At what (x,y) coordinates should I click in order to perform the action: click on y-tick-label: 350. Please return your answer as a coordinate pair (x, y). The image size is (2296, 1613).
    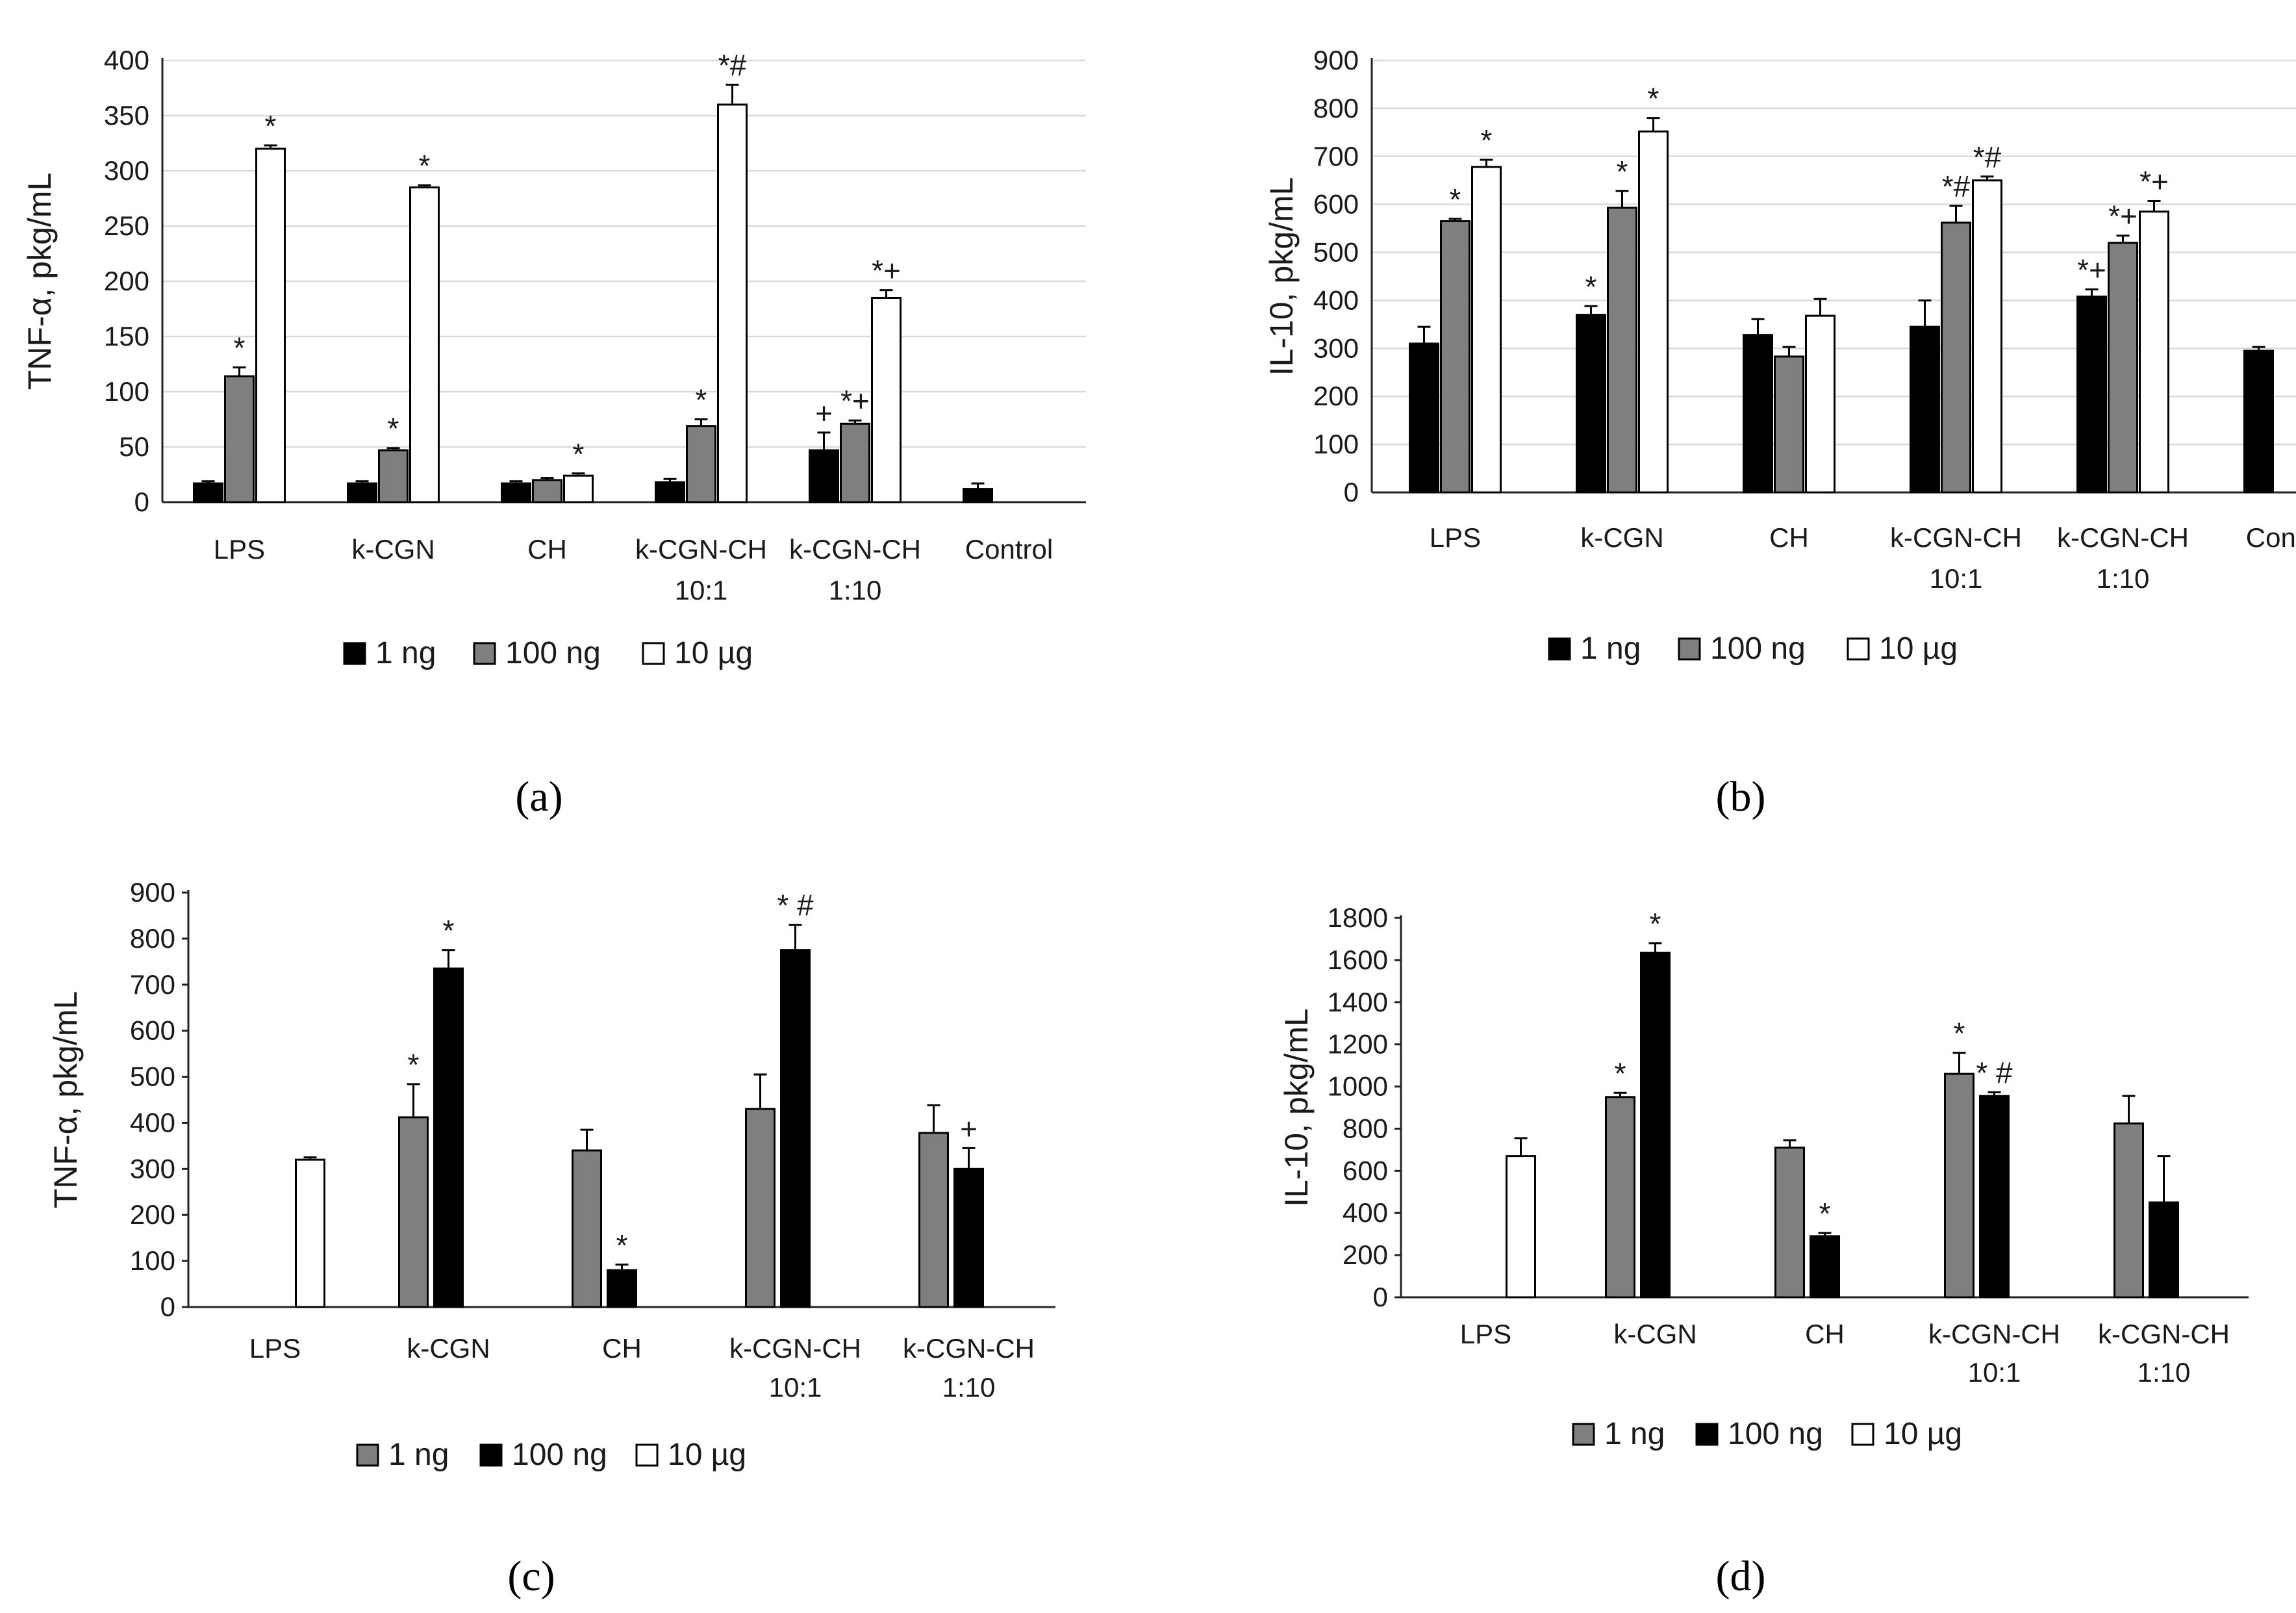
    Looking at the image, I should click on (126, 115).